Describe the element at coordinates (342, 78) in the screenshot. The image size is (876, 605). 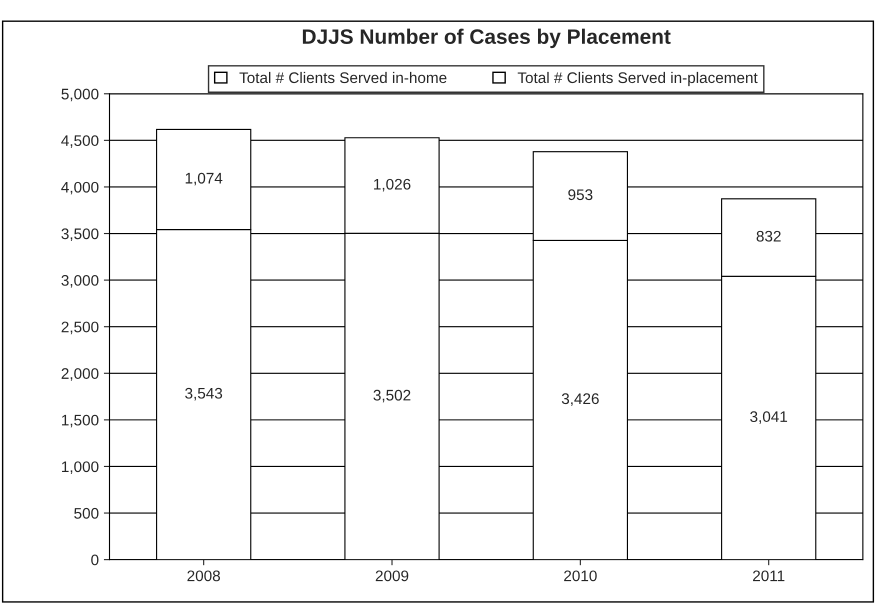
I see `legend-label: Total # Clients Served in-home` at that location.